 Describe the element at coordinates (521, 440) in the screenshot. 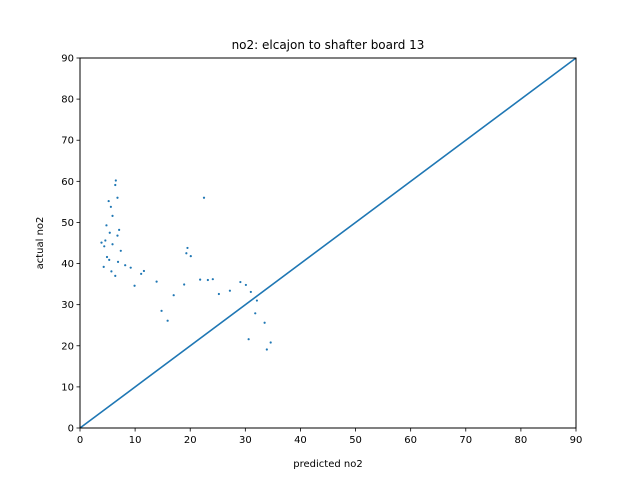

I see `x-tick-label: 80` at that location.